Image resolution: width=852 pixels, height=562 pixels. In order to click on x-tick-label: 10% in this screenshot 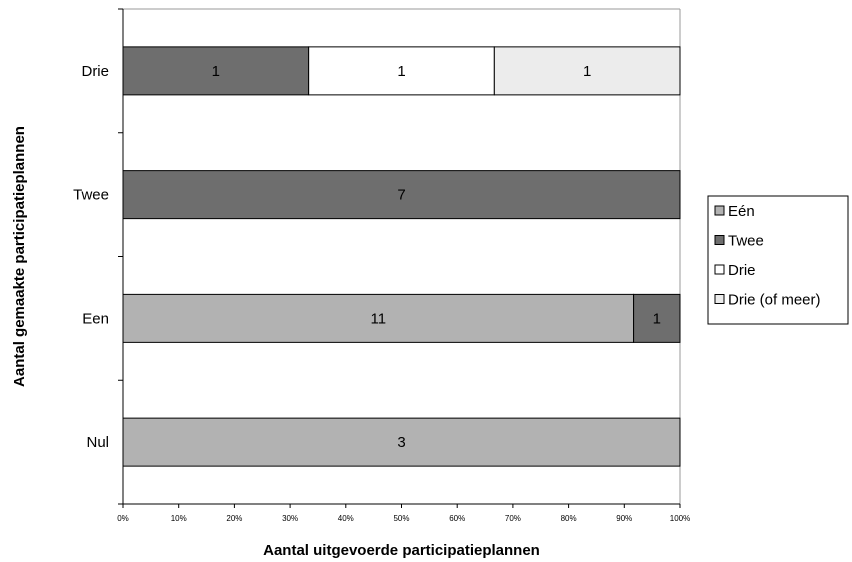, I will do `click(179, 518)`.